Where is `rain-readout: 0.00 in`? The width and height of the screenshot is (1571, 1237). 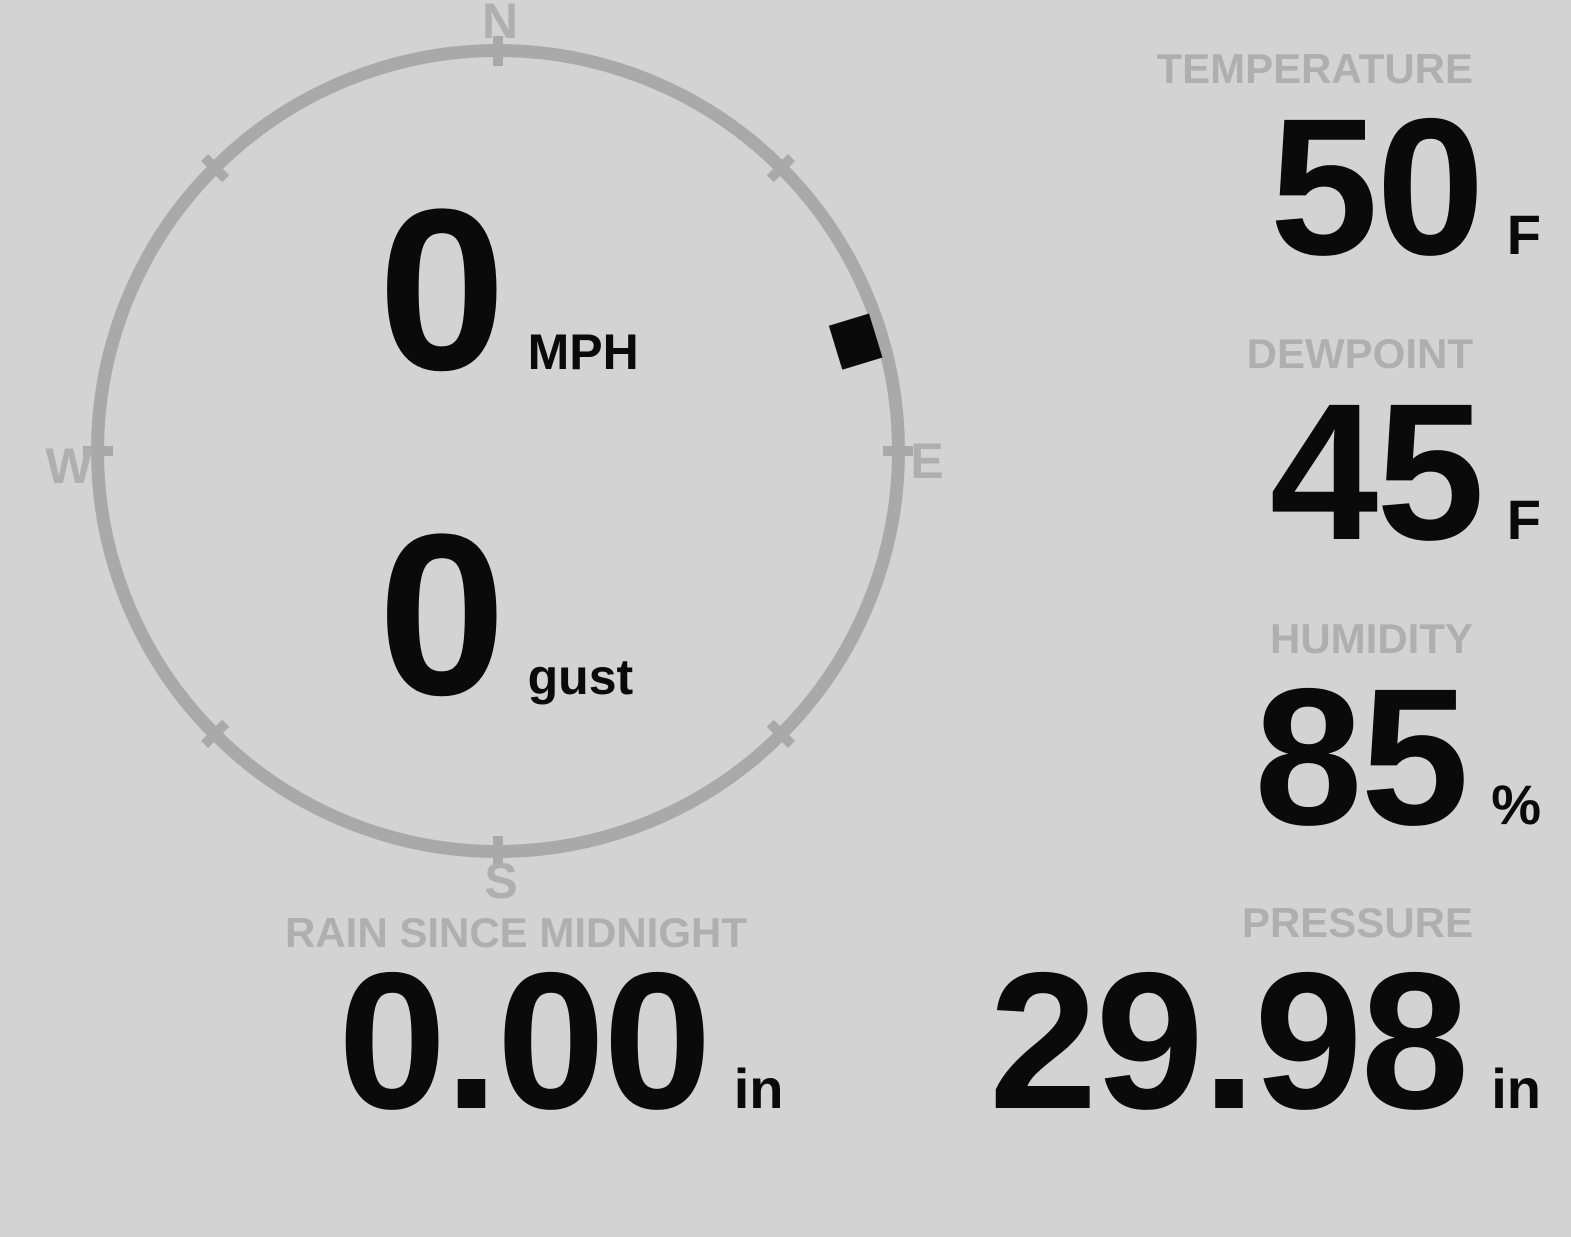 rain-readout: 0.00 in is located at coordinates (561, 1041).